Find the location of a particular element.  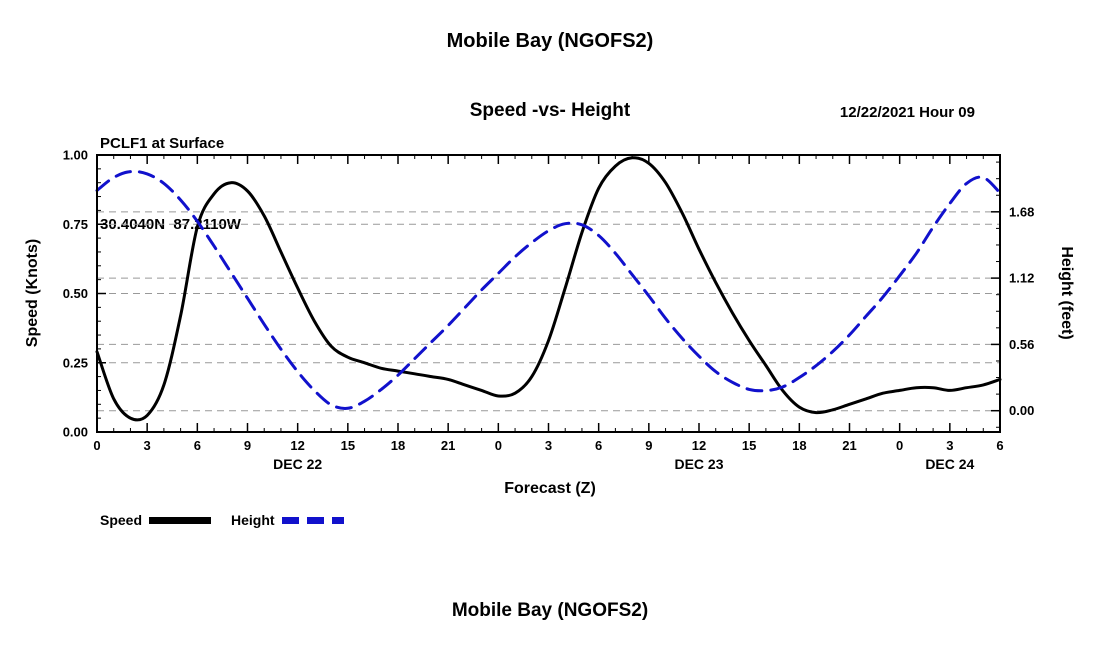

svg-text: 0.75 is located at coordinates (75, 224).